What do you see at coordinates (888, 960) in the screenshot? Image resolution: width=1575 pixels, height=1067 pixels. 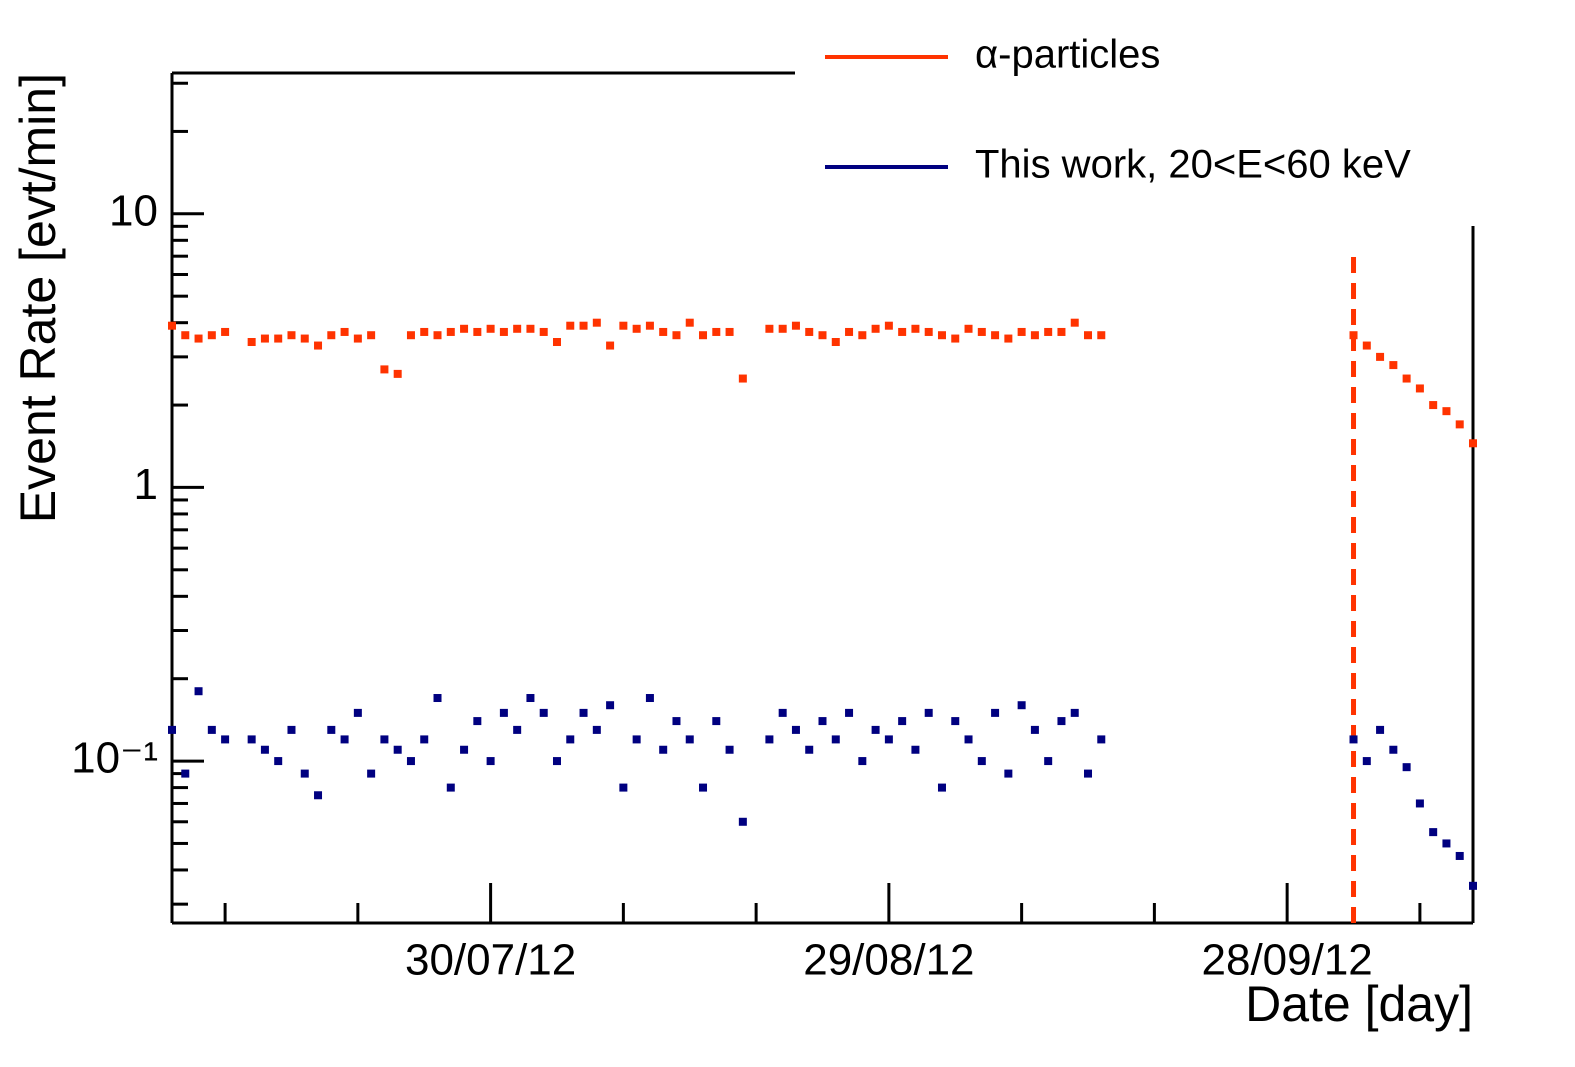 I see `x-tick-label: 29/08/12` at bounding box center [888, 960].